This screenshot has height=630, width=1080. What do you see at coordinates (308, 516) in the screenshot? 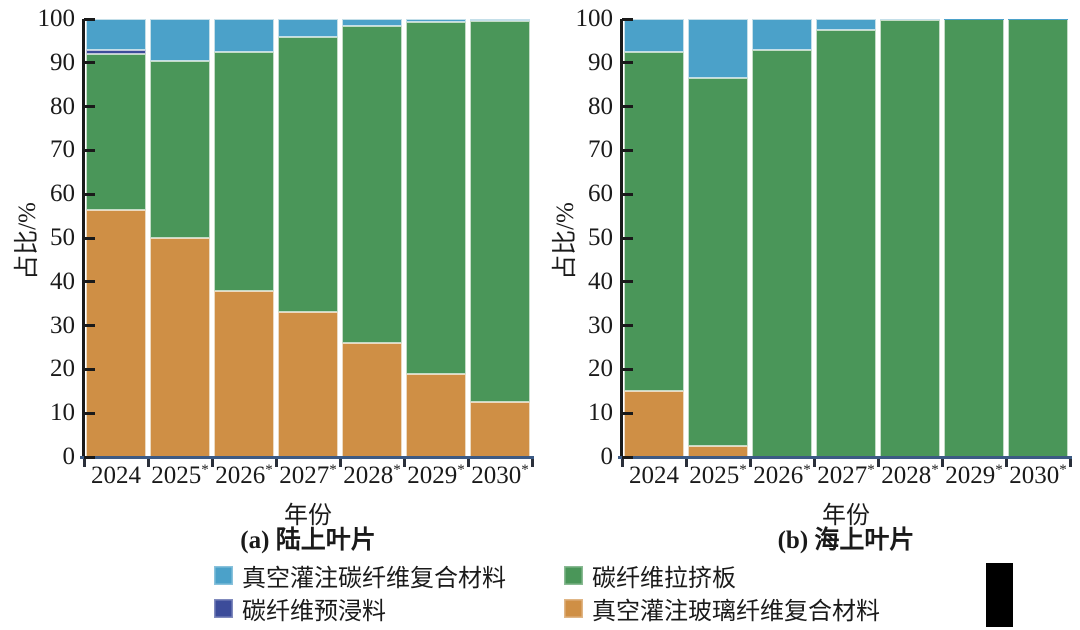
I see `x-axis-title: 年份` at bounding box center [308, 516].